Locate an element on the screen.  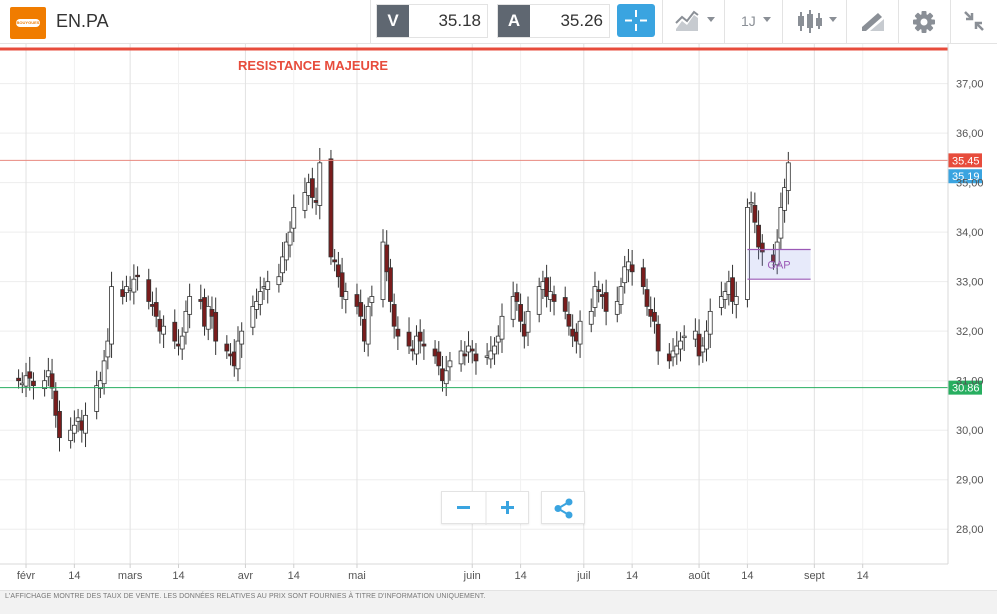
current-price-badge is located at coordinates (965, 176).